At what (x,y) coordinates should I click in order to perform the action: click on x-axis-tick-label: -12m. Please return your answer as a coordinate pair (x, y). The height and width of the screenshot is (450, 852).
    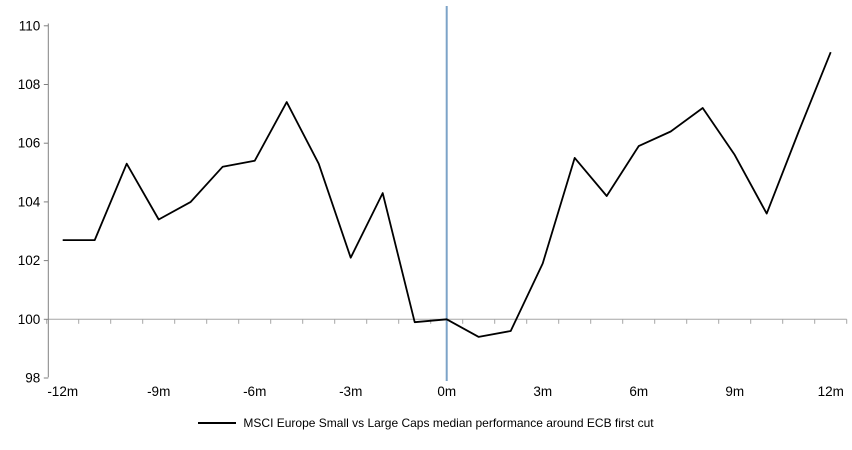
    Looking at the image, I should click on (62, 391).